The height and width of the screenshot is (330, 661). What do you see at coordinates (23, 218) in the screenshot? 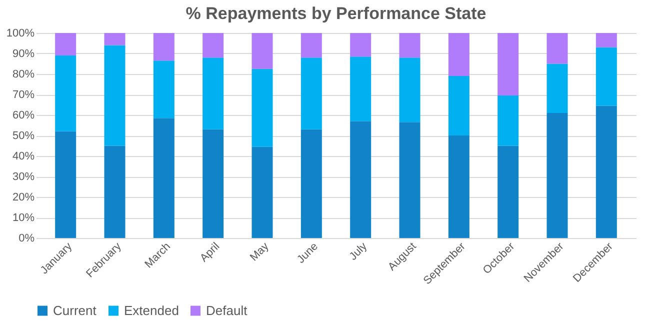
I see `y-tick-label: 10%` at bounding box center [23, 218].